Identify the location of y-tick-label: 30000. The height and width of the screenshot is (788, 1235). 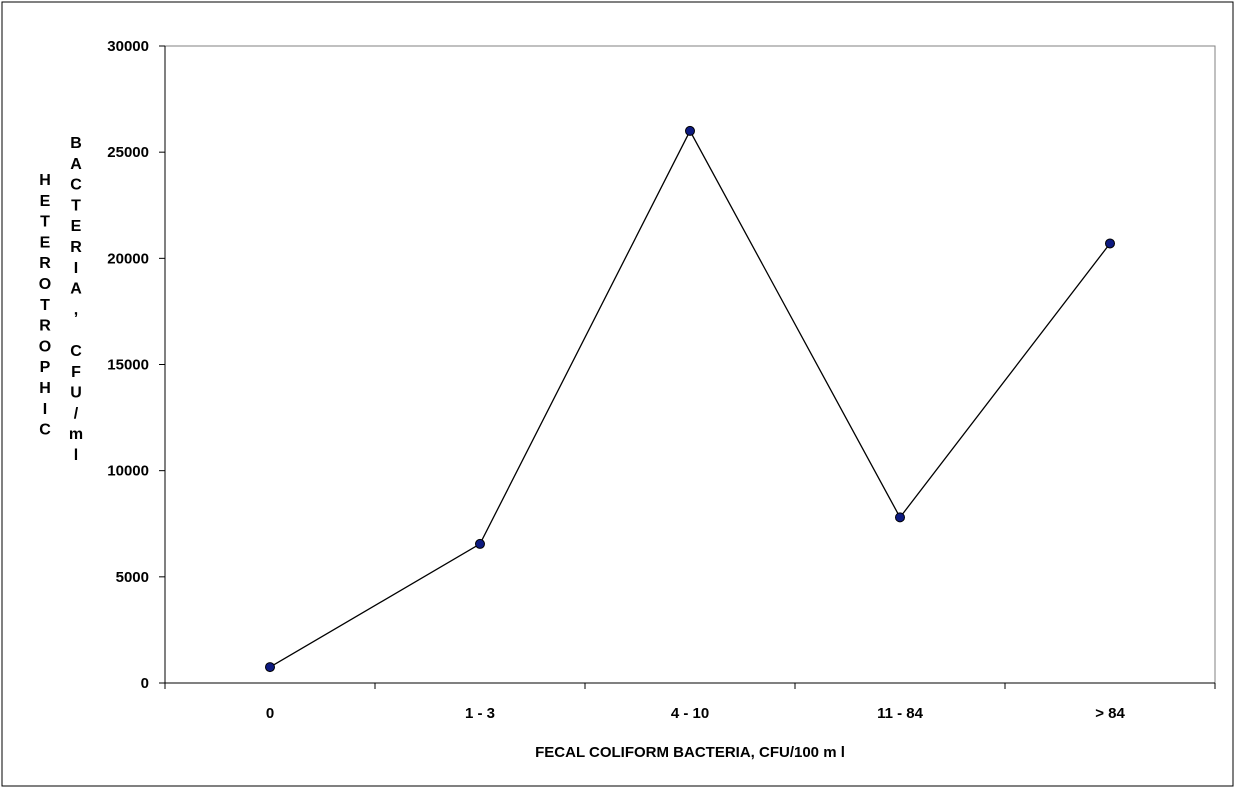
(128, 46).